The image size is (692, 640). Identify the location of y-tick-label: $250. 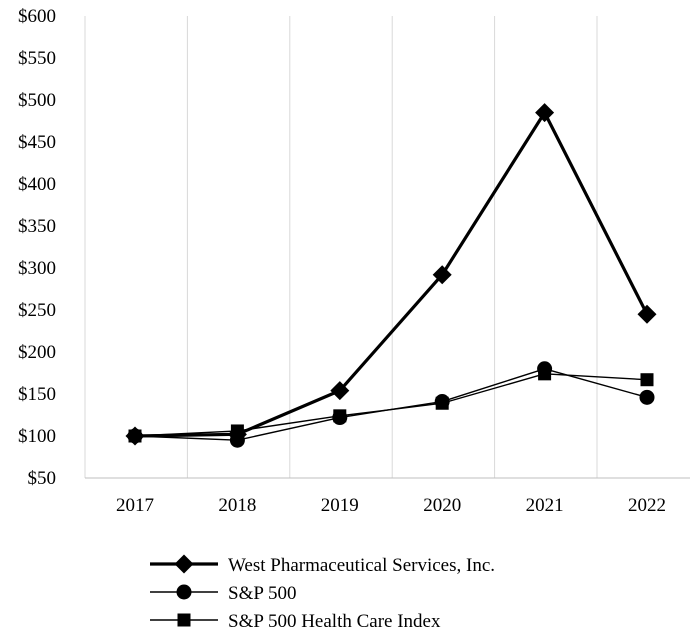
(37, 310).